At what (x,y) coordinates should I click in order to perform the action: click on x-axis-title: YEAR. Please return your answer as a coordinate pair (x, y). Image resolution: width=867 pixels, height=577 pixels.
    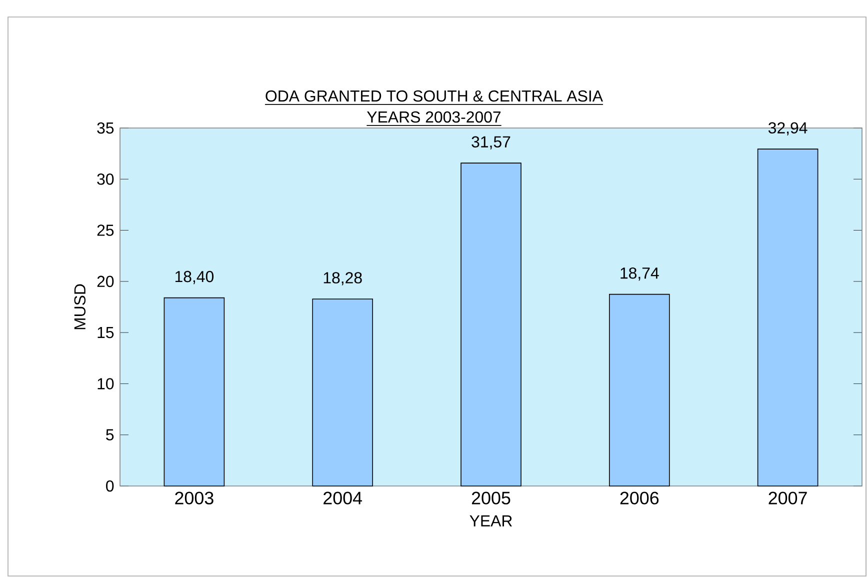
    Looking at the image, I should click on (491, 520).